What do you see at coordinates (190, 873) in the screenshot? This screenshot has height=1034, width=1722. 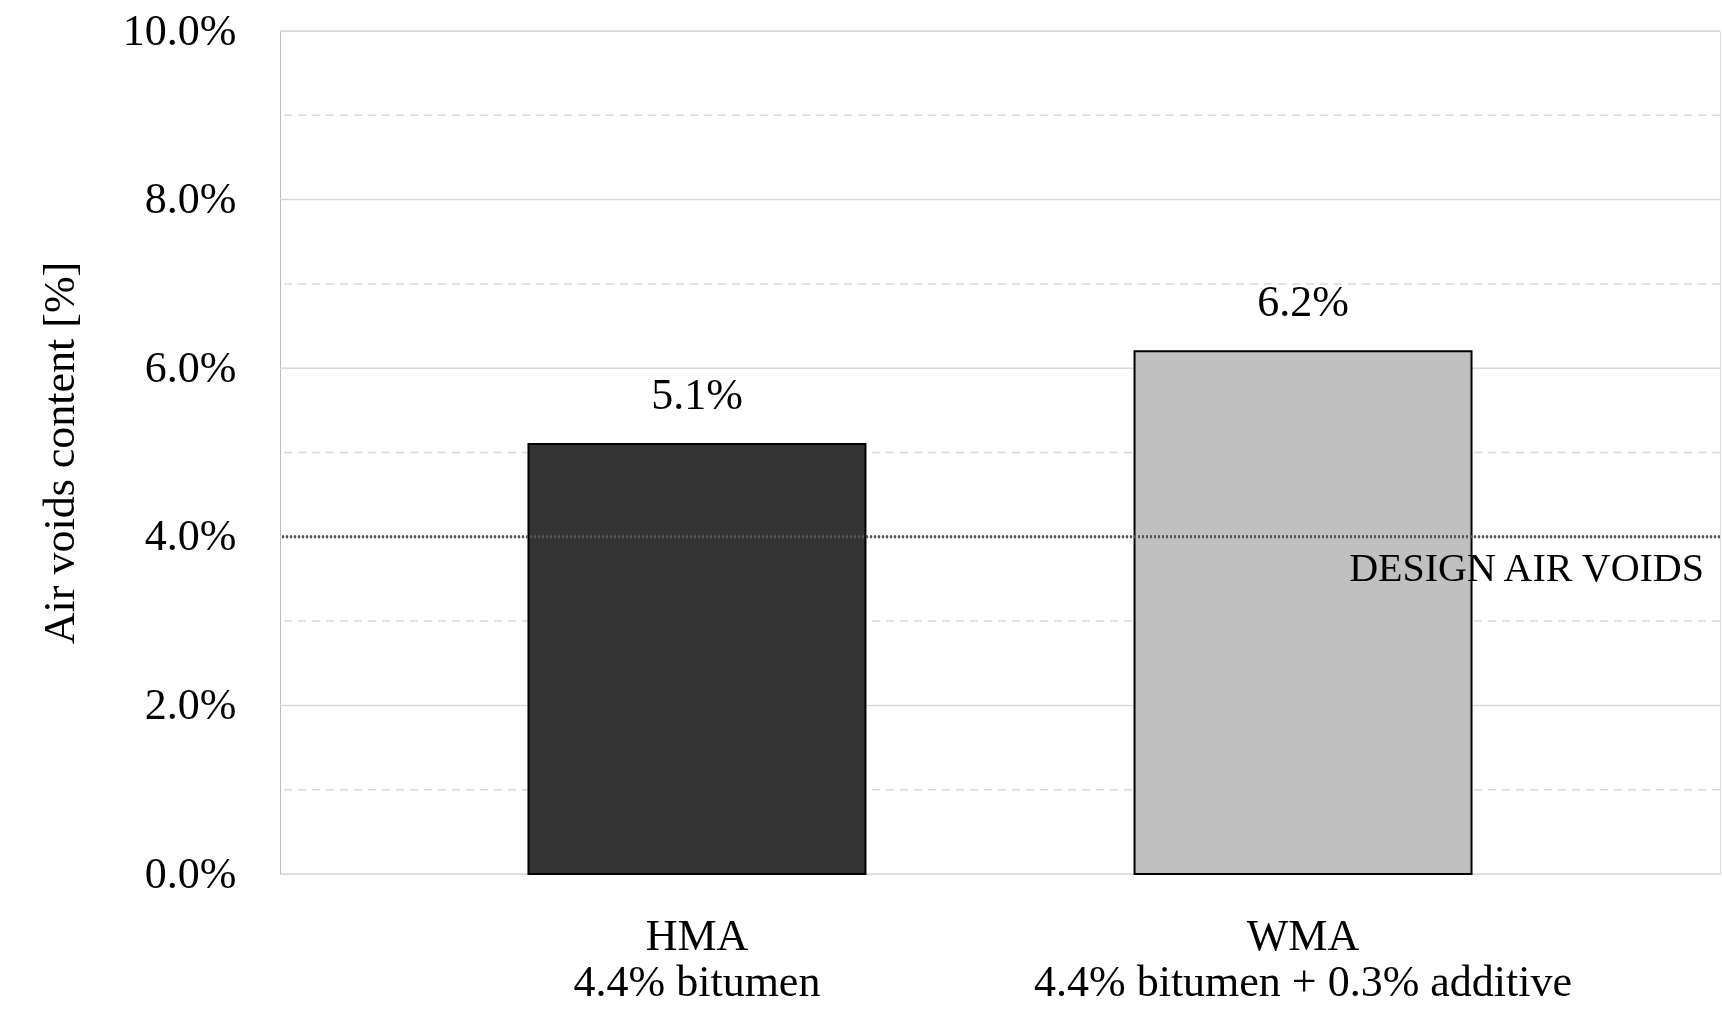 I see `y-tick-label: 0.0%` at bounding box center [190, 873].